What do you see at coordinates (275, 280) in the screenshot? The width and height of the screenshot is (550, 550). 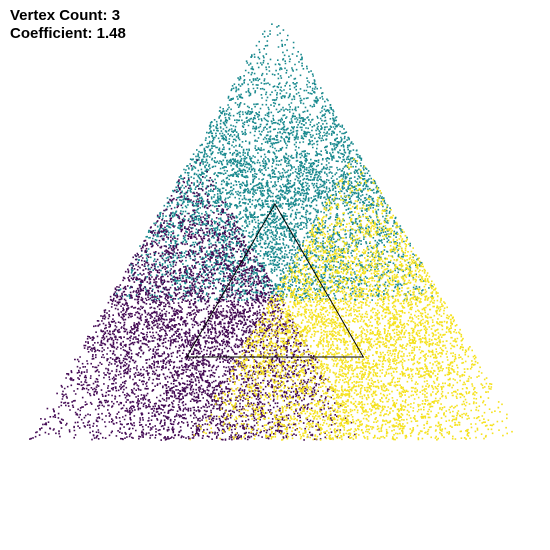 I see `vertex-polygon` at bounding box center [275, 280].